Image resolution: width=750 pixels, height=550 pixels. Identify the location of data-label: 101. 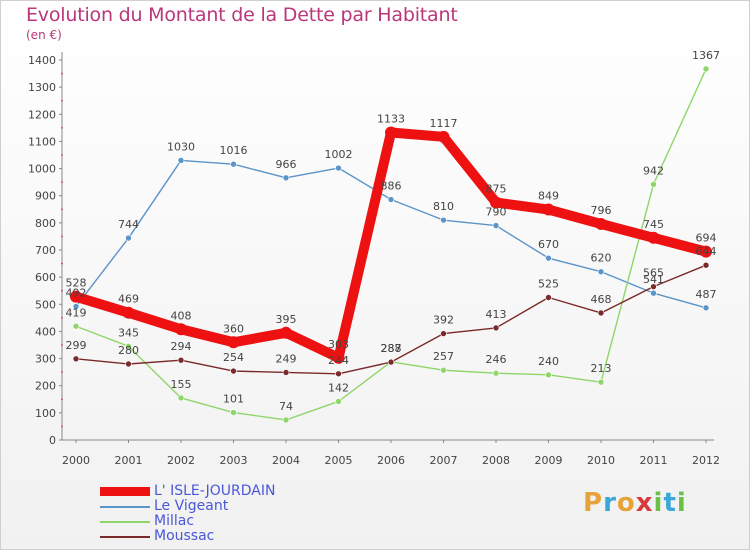
(233, 399).